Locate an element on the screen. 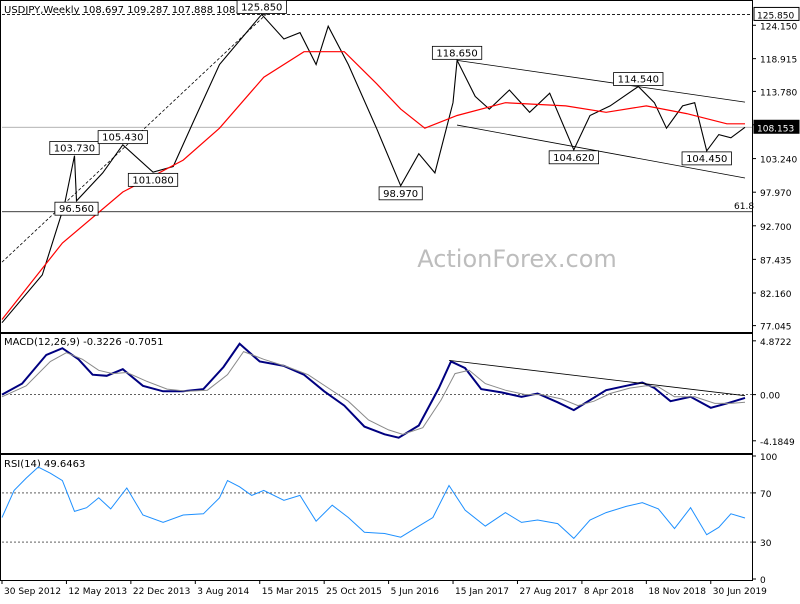 Image resolution: width=800 pixels, height=604 pixels. x-tick-label: 22 Dec 2013 is located at coordinates (162, 592).